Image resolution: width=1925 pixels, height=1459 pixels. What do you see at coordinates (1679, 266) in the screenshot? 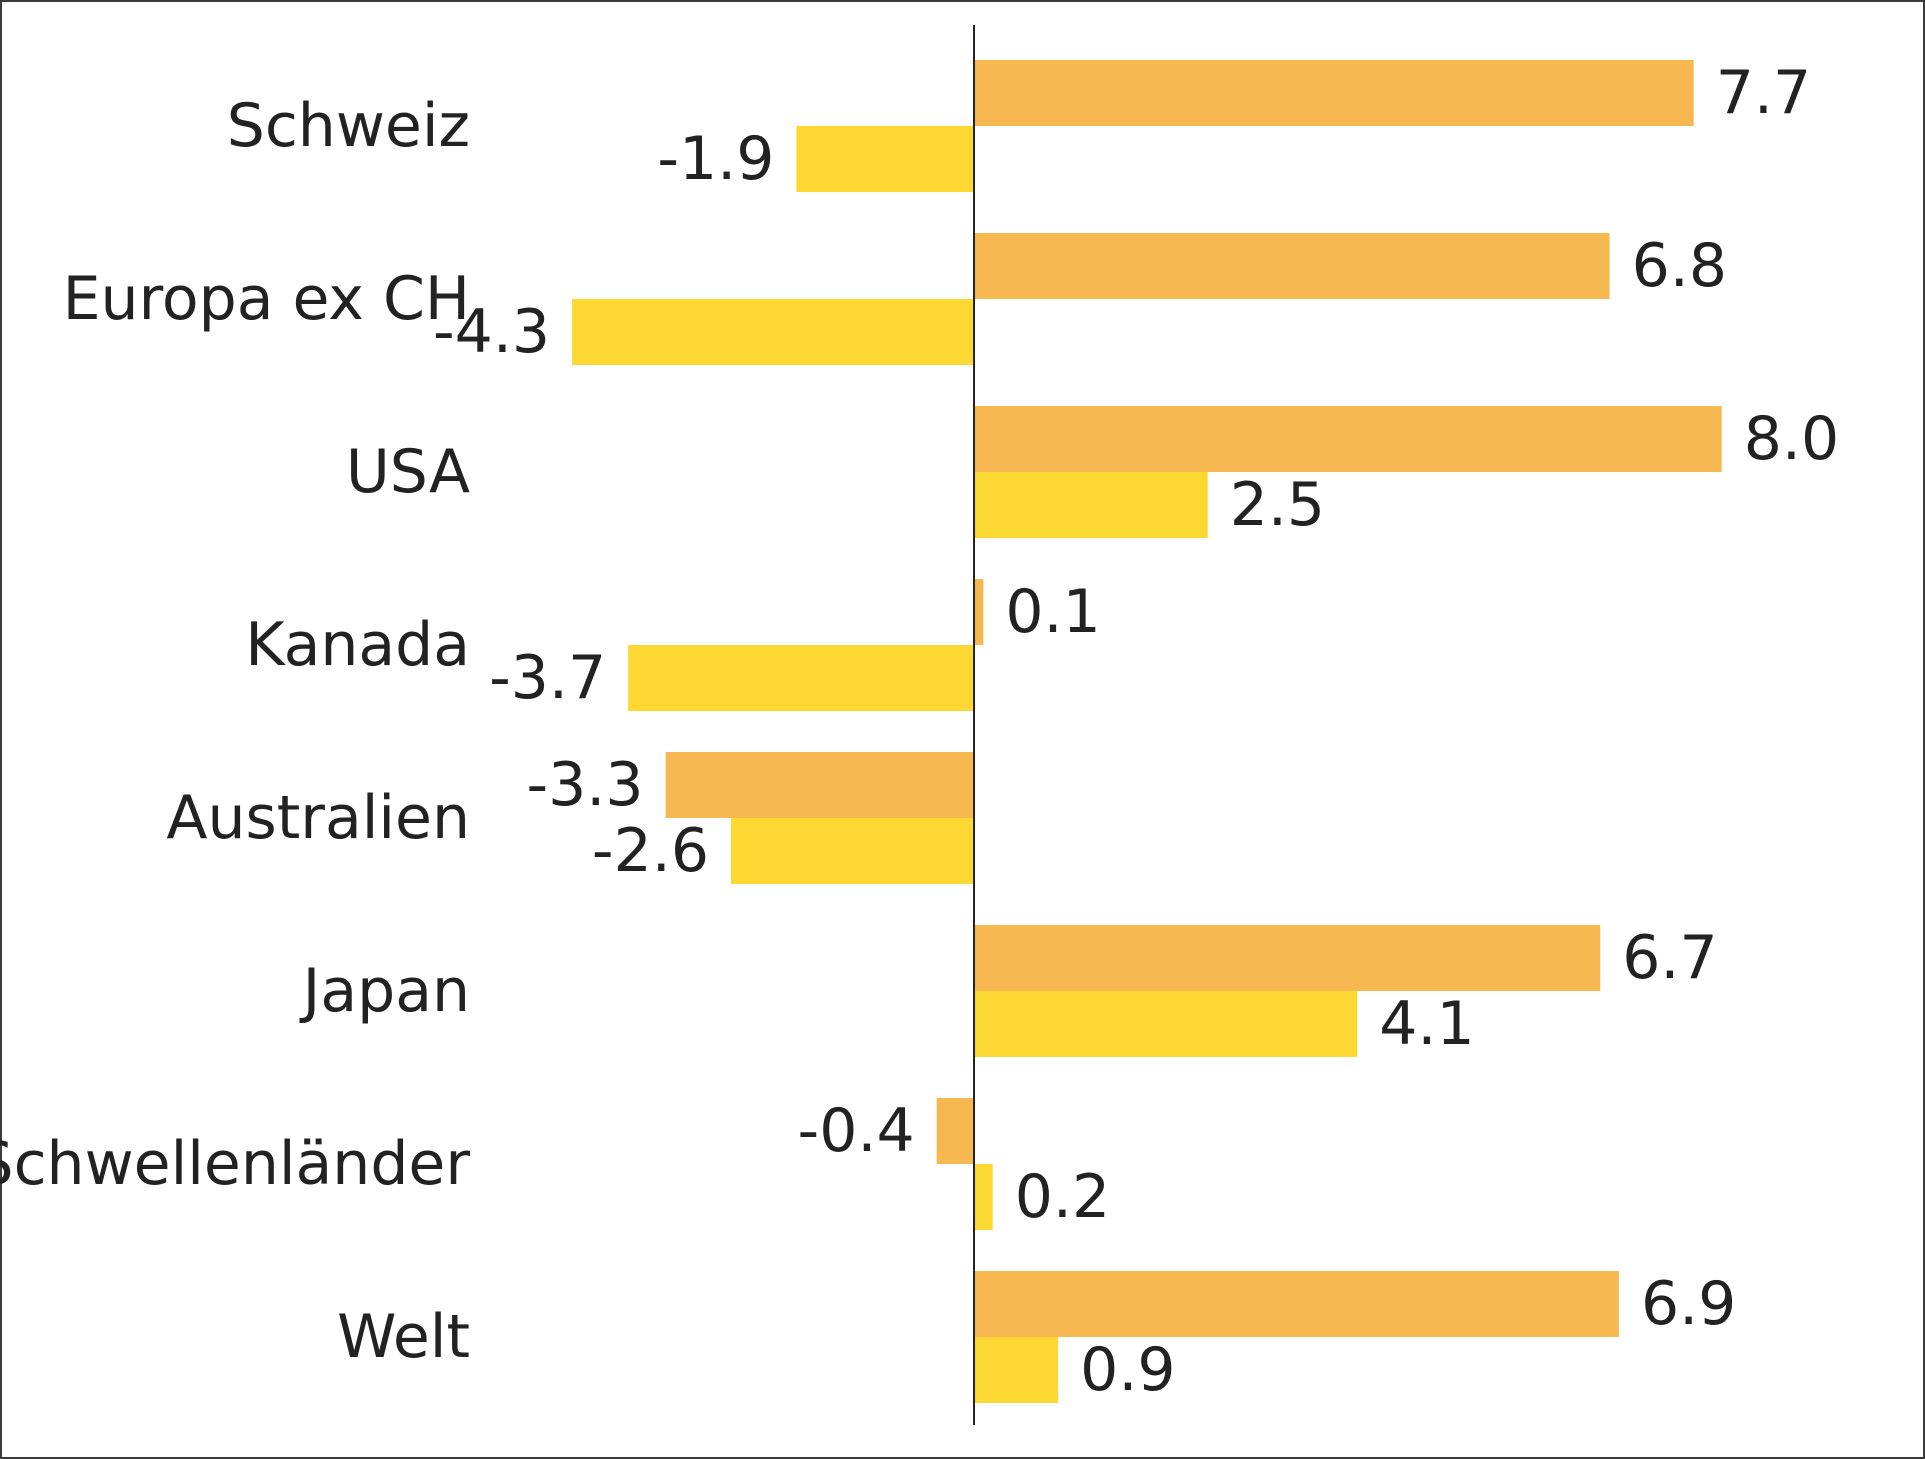
I see `value-label: 6.8` at bounding box center [1679, 266].